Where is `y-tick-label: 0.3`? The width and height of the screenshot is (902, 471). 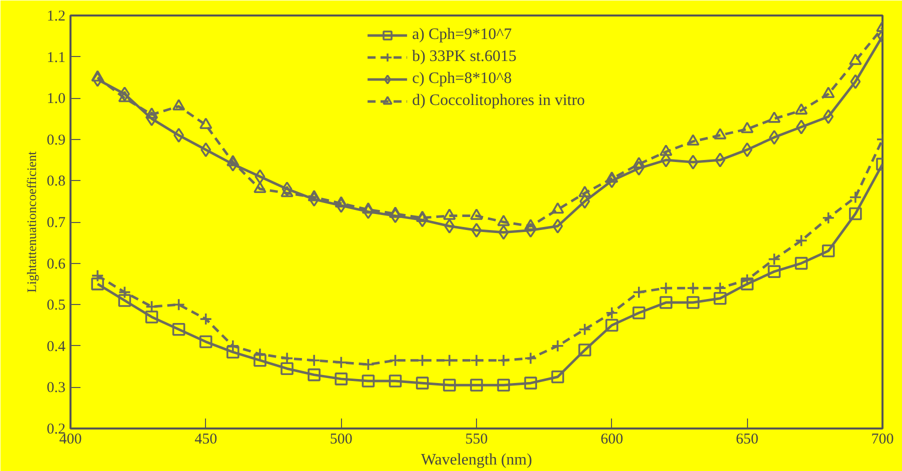 y-tick-label: 0.3 is located at coordinates (56, 388).